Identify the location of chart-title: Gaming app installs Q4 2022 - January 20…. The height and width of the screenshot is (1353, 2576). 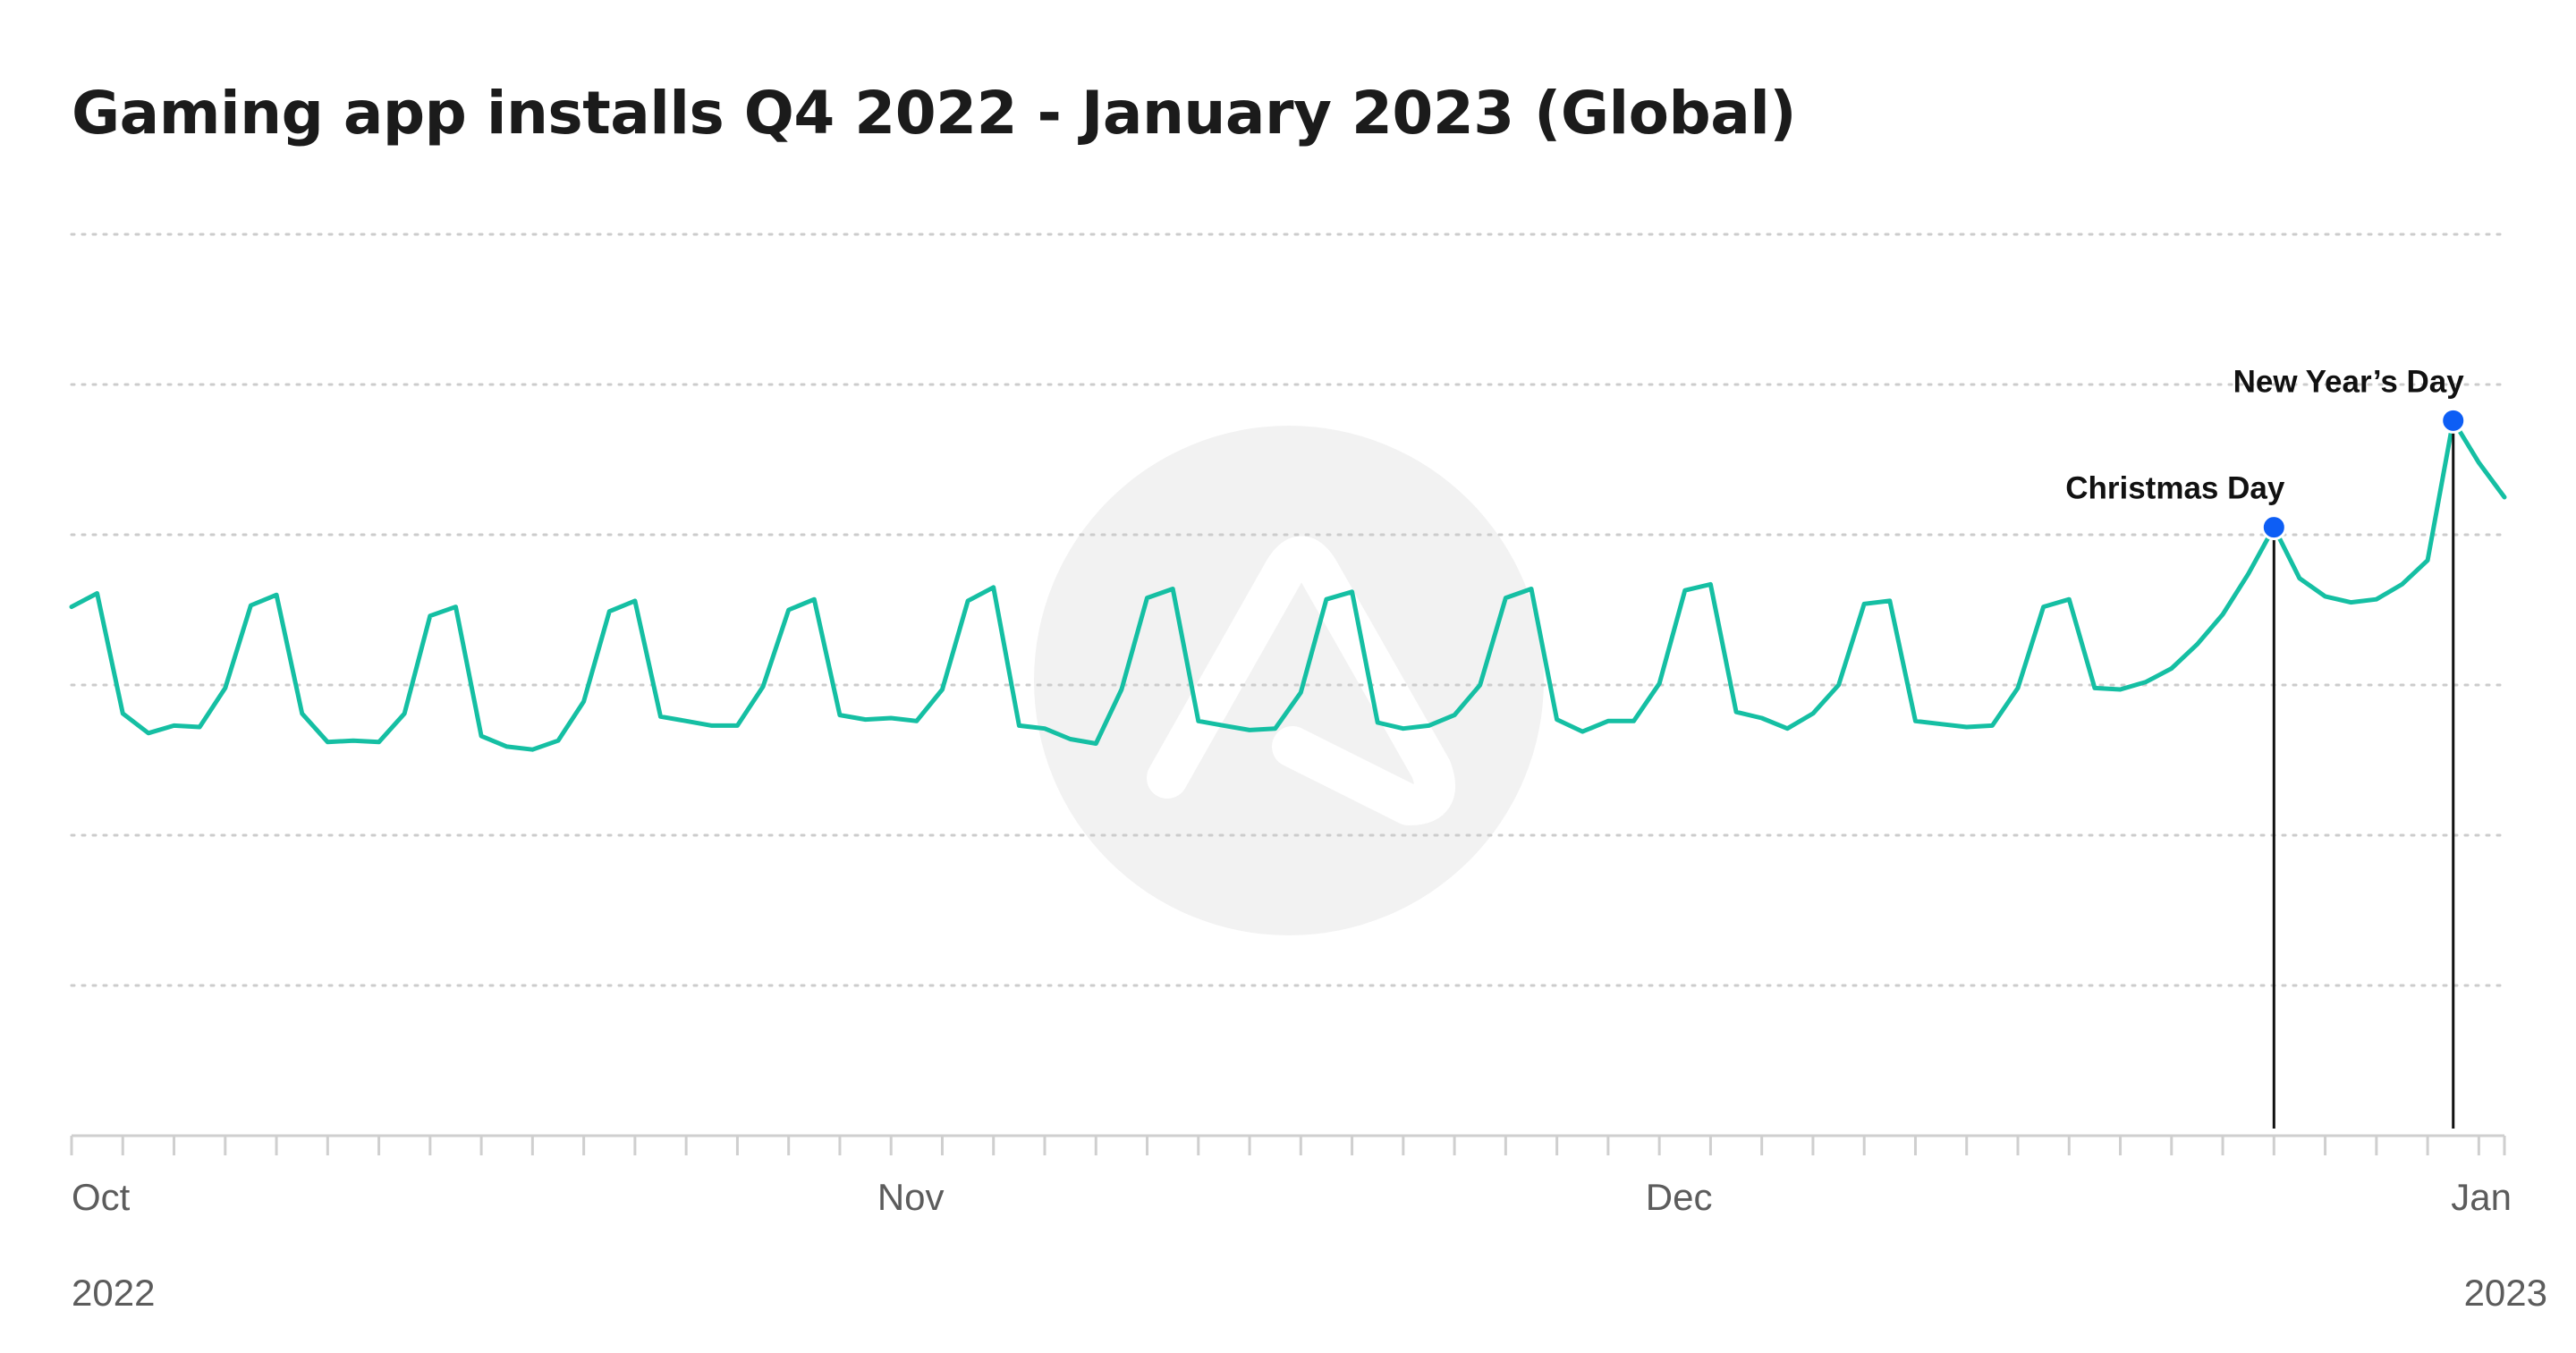
(934, 113).